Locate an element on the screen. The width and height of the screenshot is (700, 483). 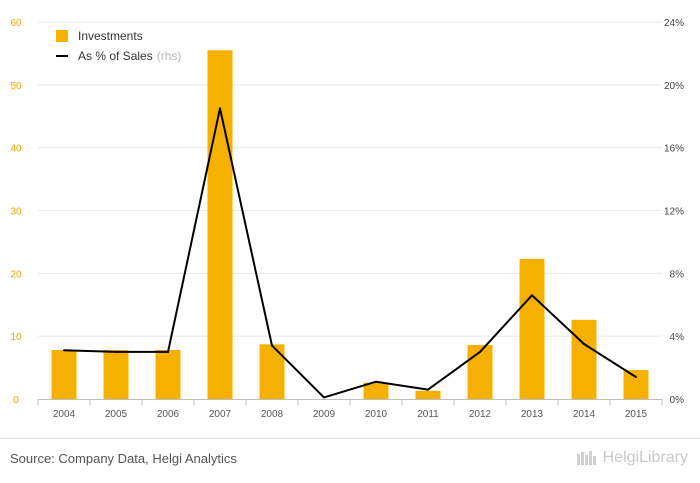
legend-item-sales-pct: As % of Sales (rhs) is located at coordinates (118, 56).